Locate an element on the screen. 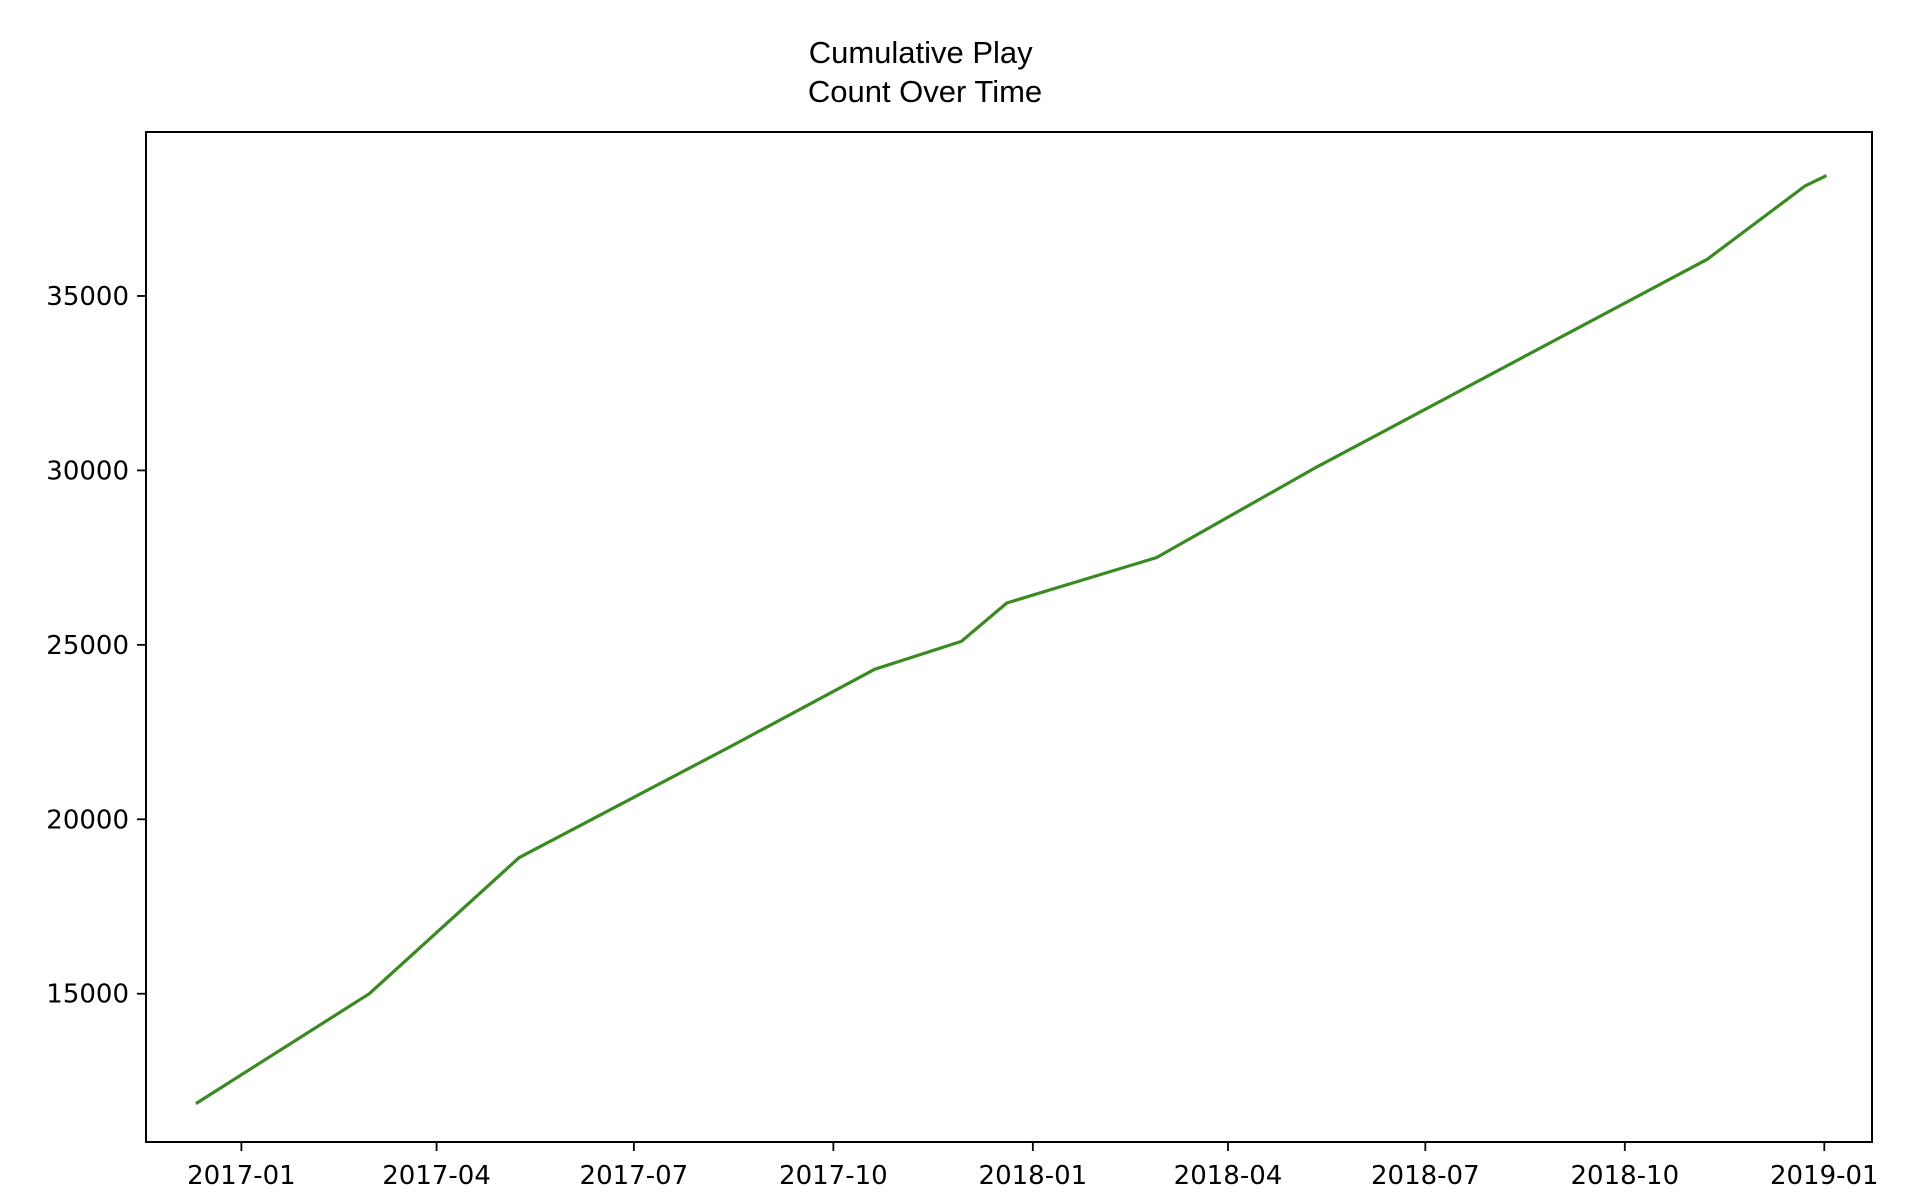 This screenshot has height=1204, width=1908. y-tick-label-3: 30000 is located at coordinates (87, 471).